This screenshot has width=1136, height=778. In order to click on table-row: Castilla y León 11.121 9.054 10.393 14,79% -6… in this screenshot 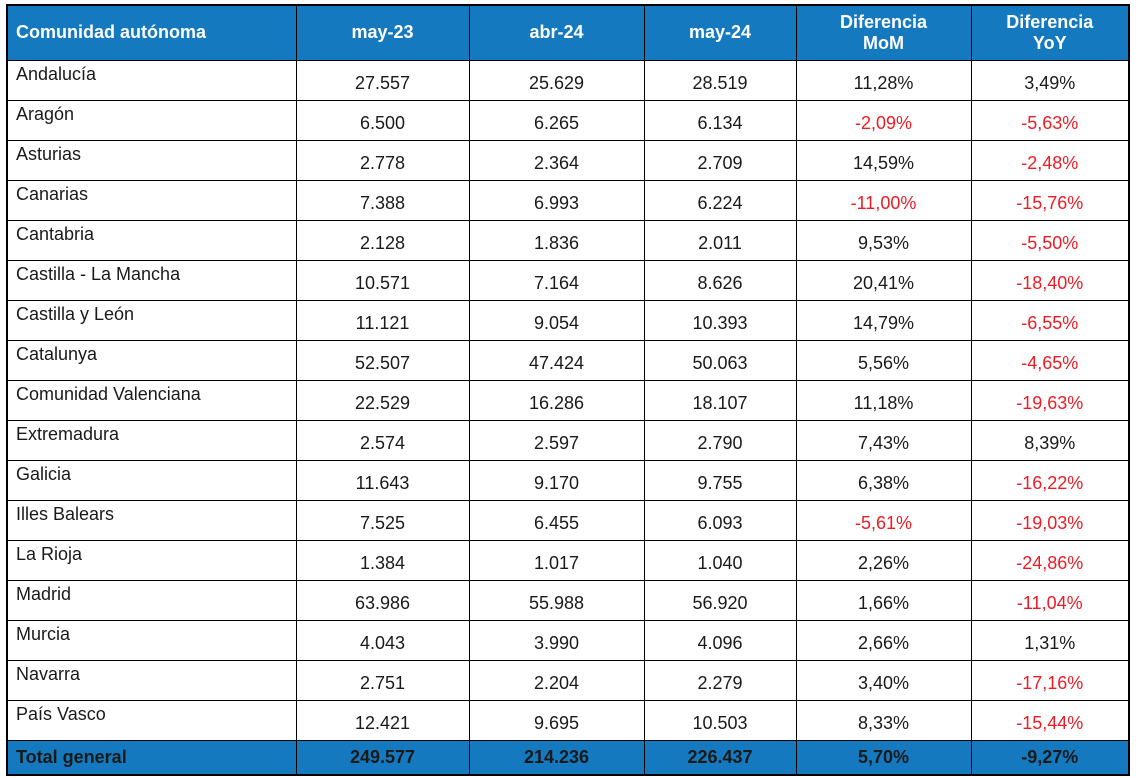, I will do `click(568, 320)`.